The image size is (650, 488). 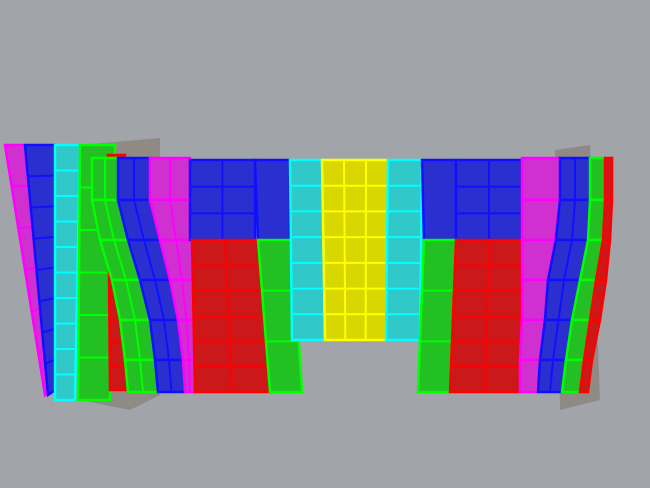 I want to click on panel-yellow-center, so click(x=355, y=250).